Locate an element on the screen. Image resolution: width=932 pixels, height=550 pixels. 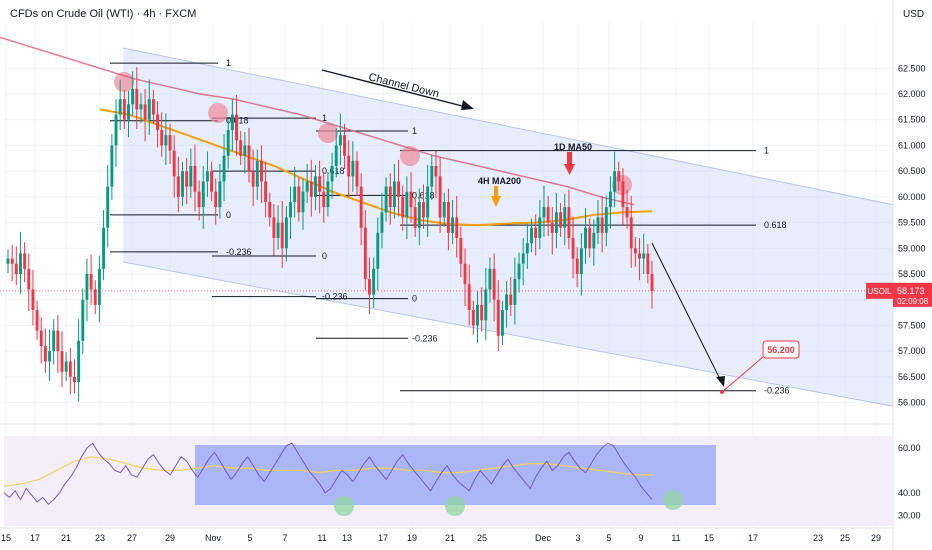
ma50-label: 1D MA50 is located at coordinates (573, 147).